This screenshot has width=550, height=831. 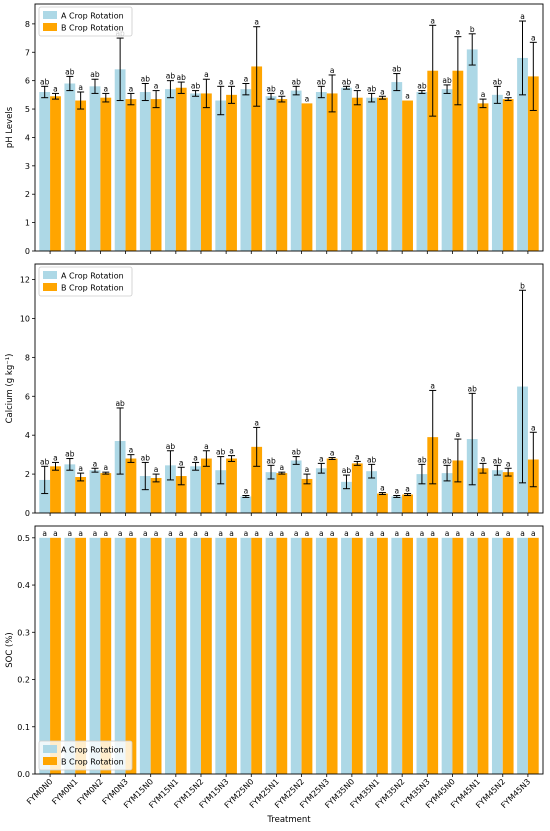 I want to click on bar-b-FYM35N2, so click(x=407, y=503).